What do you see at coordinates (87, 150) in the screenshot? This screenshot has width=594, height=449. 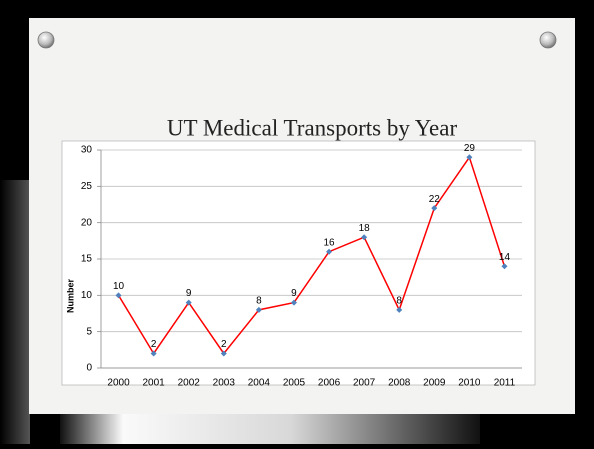 I see `y-tick-label: 30` at bounding box center [87, 150].